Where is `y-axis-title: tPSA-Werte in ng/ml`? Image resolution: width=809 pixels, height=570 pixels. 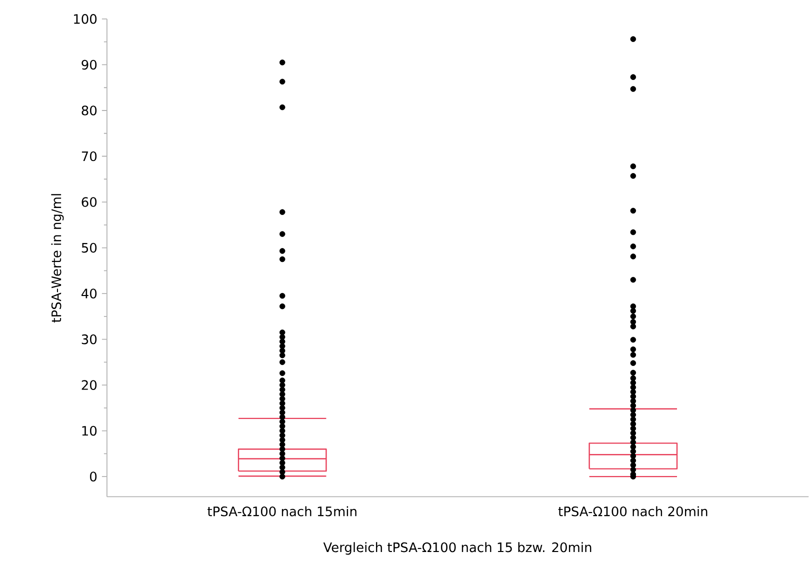 y-axis-title: tPSA-Werte in ng/ml is located at coordinates (57, 258).